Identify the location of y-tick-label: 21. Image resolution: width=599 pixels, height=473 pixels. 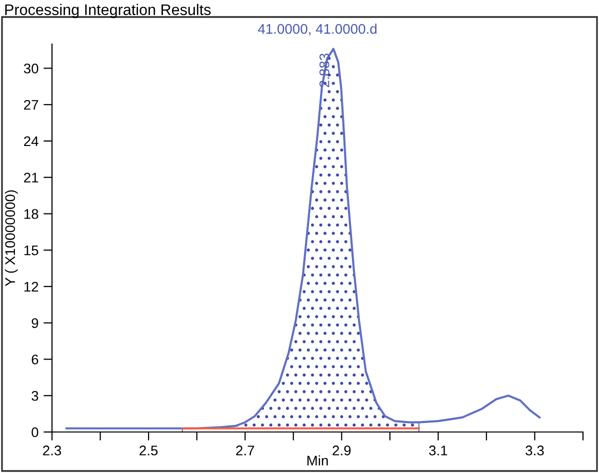
(31, 177).